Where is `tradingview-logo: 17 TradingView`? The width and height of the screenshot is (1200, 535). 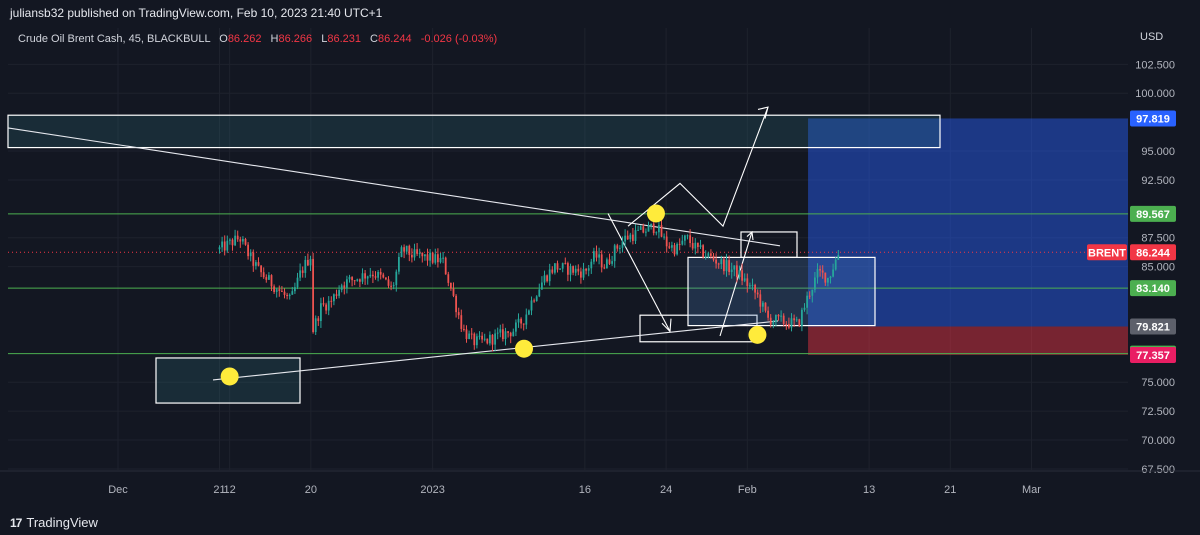
tradingview-logo: 17 TradingView is located at coordinates (54, 522).